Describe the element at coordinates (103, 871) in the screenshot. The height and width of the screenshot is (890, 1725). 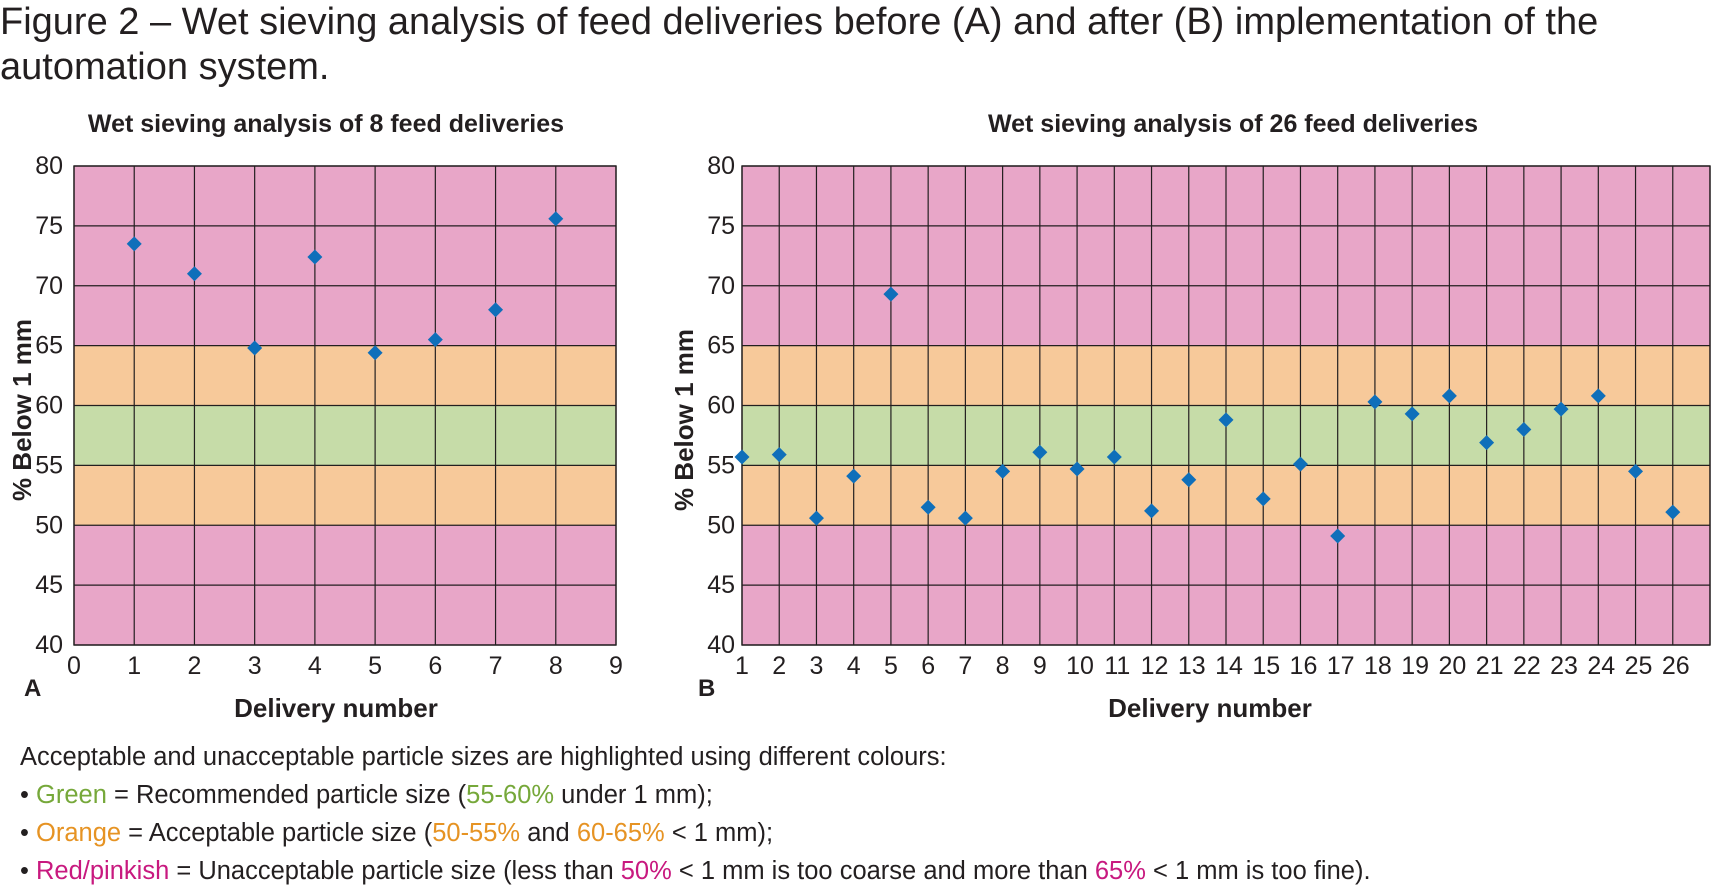
I see `legend-pink-name: Red/pinkish` at that location.